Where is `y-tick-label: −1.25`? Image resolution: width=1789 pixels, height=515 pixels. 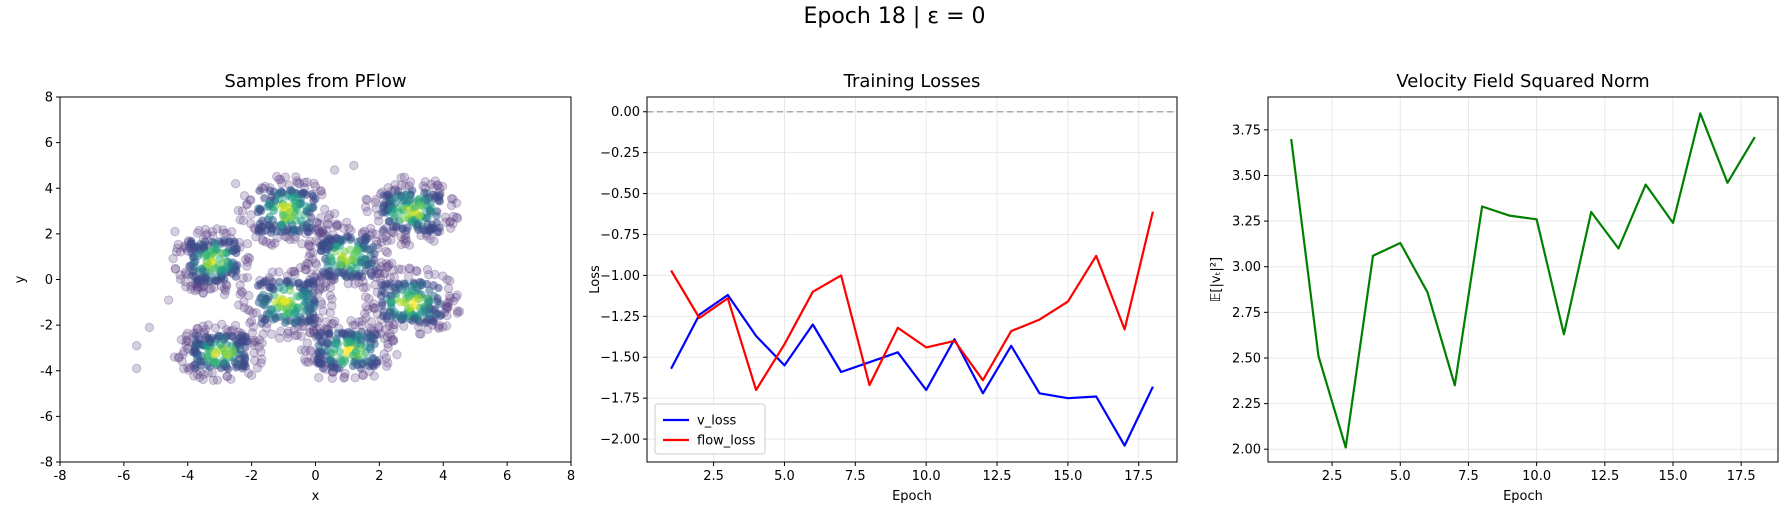
y-tick-label: −1.25 is located at coordinates (620, 317).